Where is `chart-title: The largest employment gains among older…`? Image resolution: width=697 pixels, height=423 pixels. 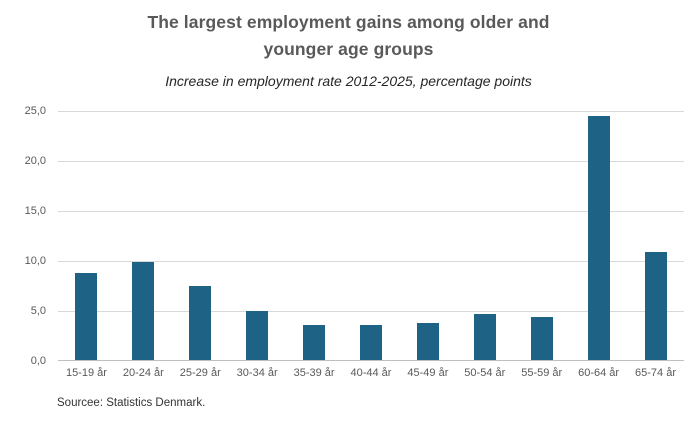 chart-title: The largest employment gains among older… is located at coordinates (348, 36).